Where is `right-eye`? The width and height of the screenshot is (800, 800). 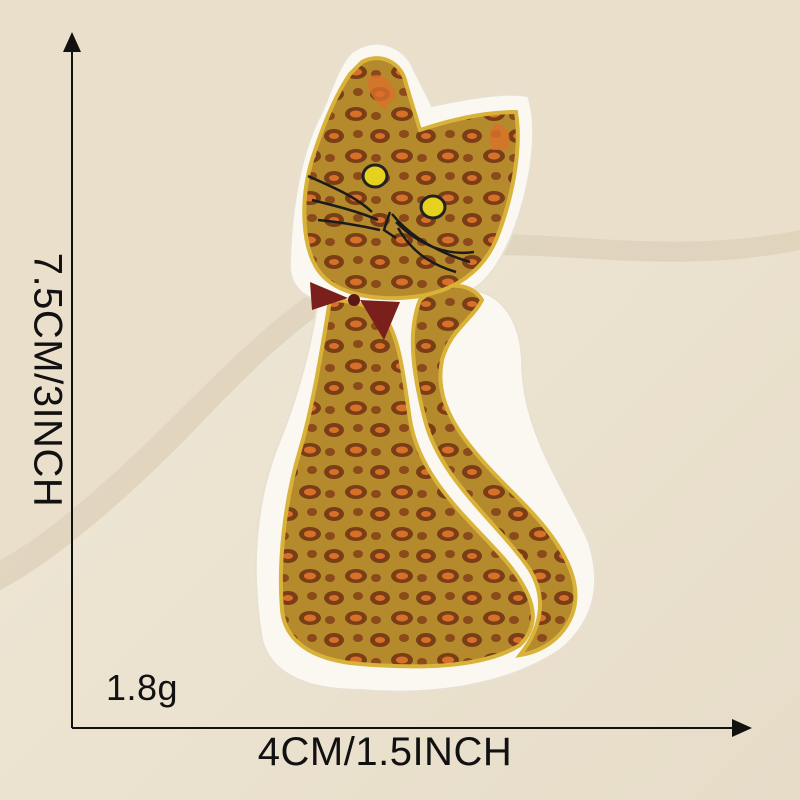 right-eye is located at coordinates (433, 207).